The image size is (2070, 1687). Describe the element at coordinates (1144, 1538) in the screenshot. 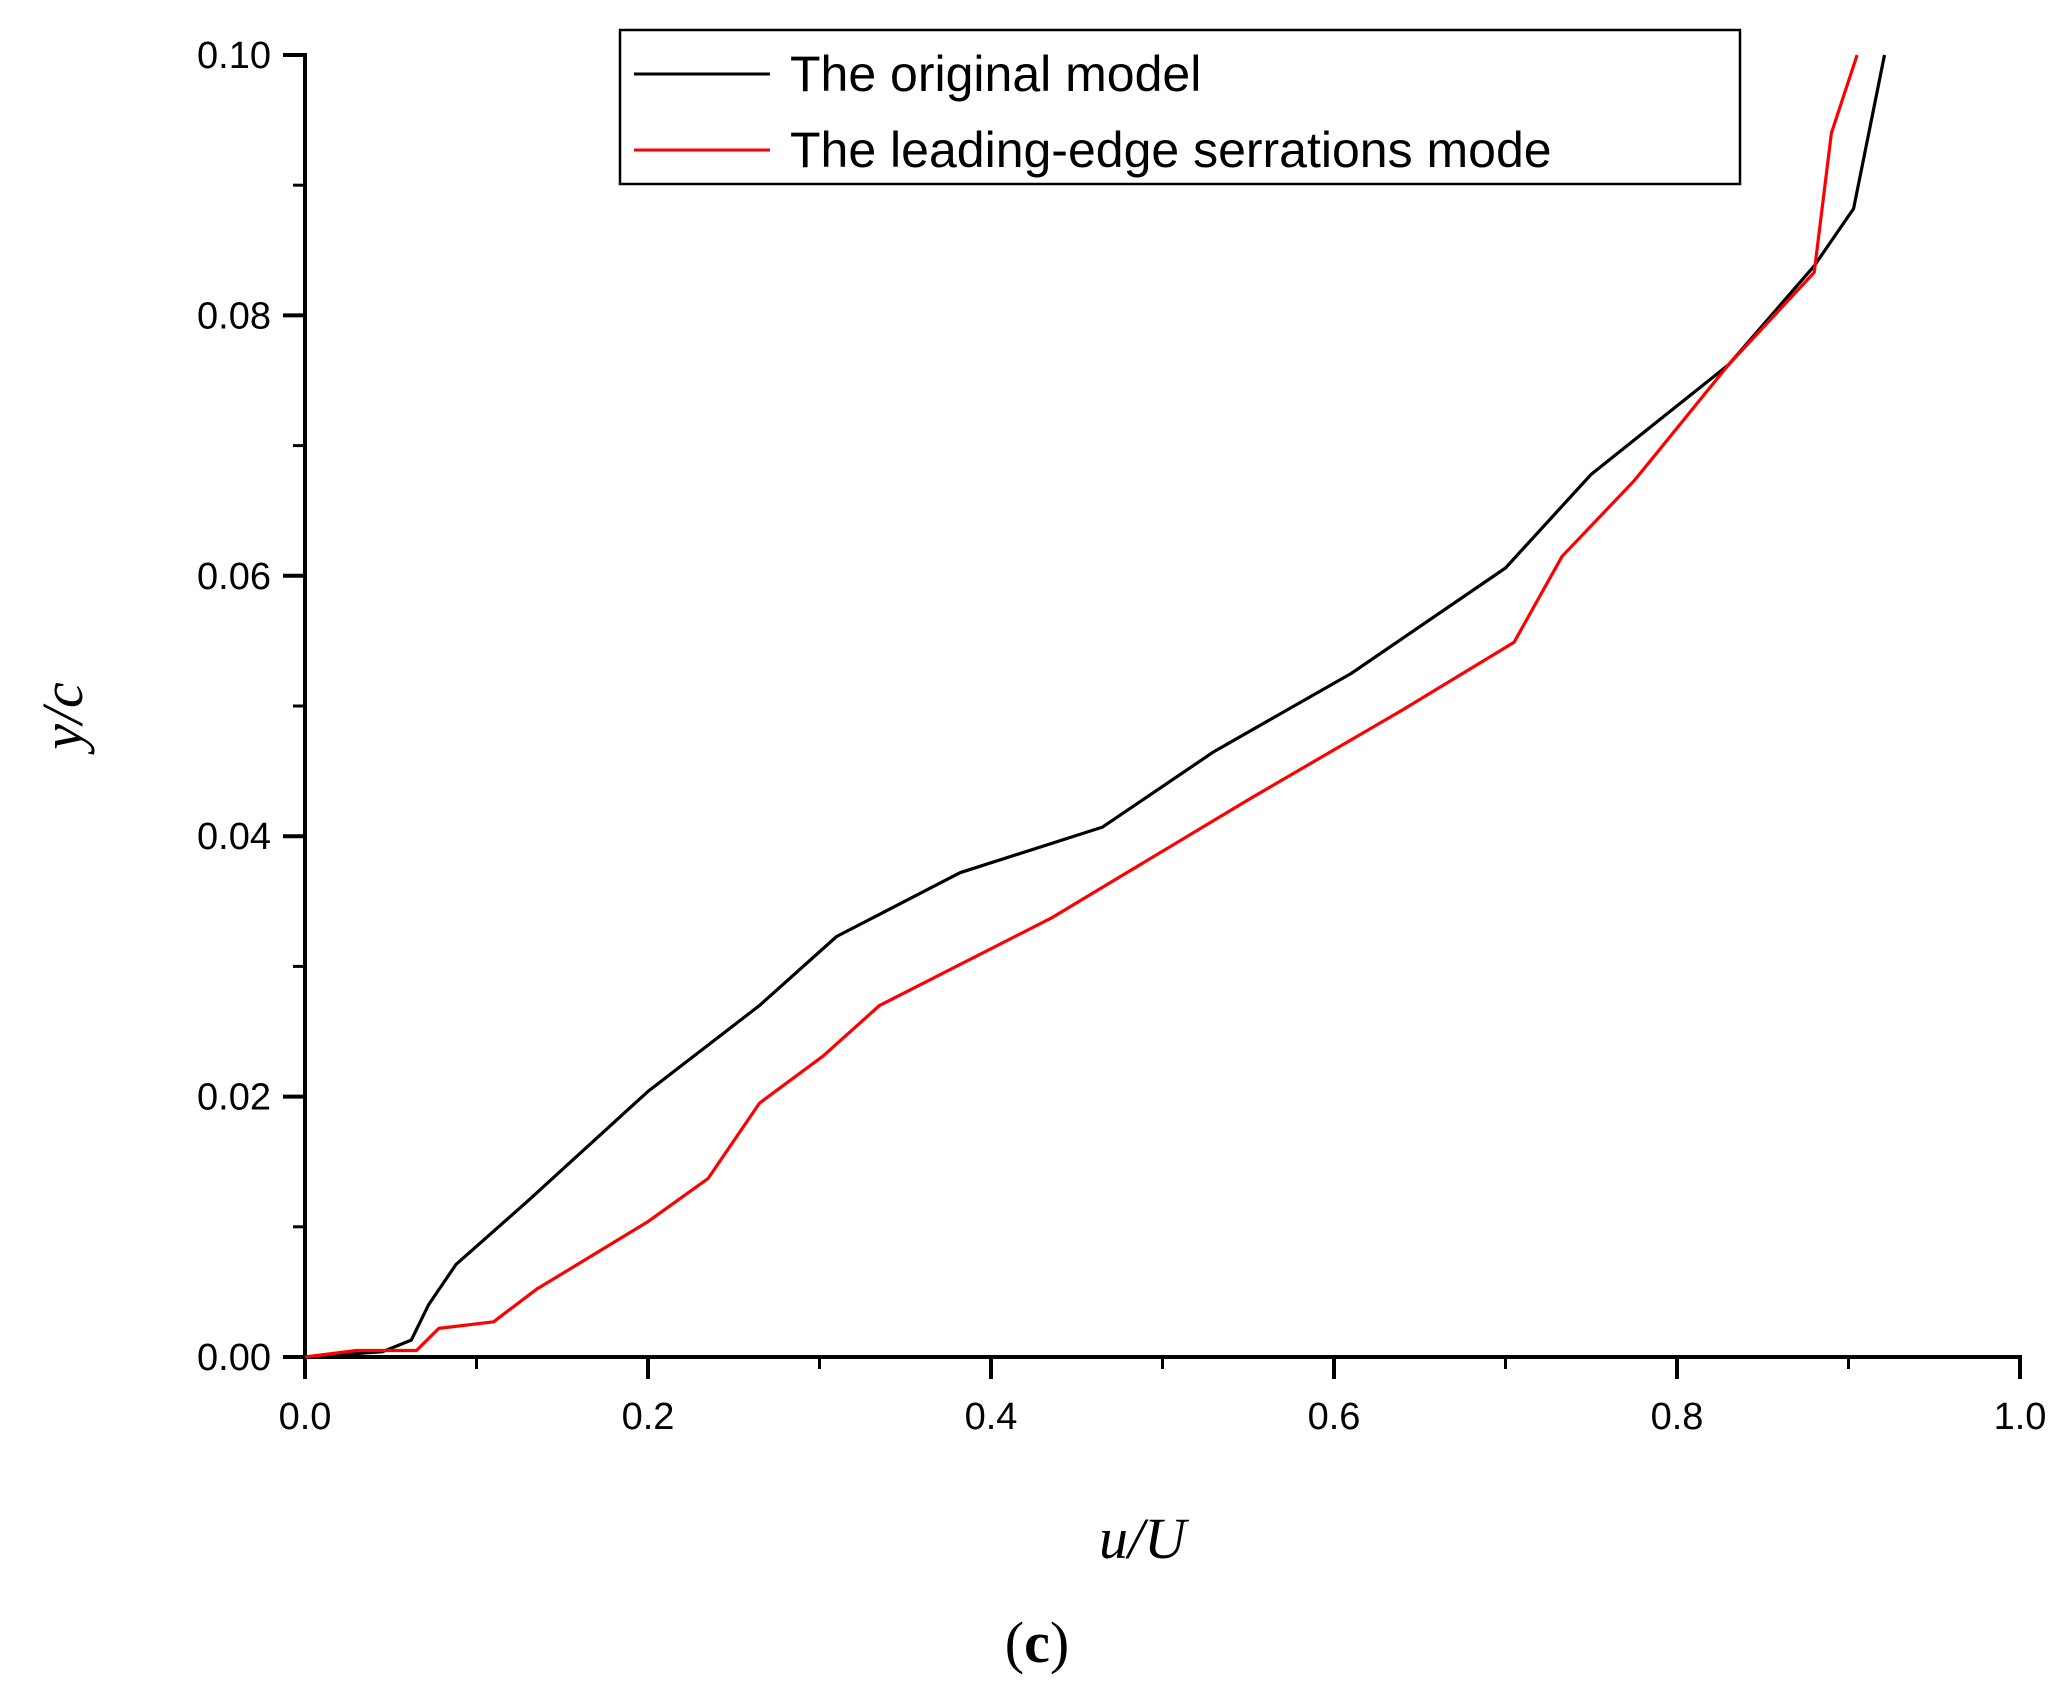

I see `x-axis-title: u/U` at that location.